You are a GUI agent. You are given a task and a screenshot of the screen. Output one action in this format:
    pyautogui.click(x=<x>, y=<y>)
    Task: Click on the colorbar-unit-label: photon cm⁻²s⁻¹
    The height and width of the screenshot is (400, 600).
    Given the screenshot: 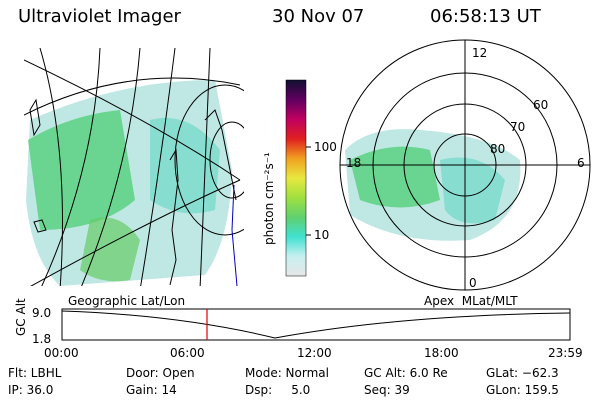 What is the action you would take?
    pyautogui.click(x=269, y=198)
    